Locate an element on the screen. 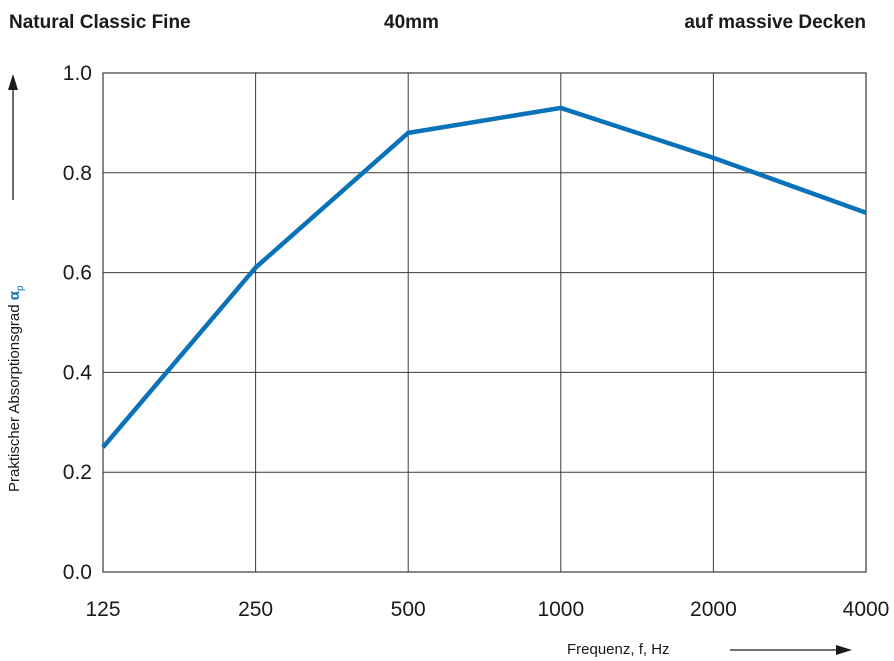 The image size is (894, 661). x-axis-arrow-head is located at coordinates (844, 650).